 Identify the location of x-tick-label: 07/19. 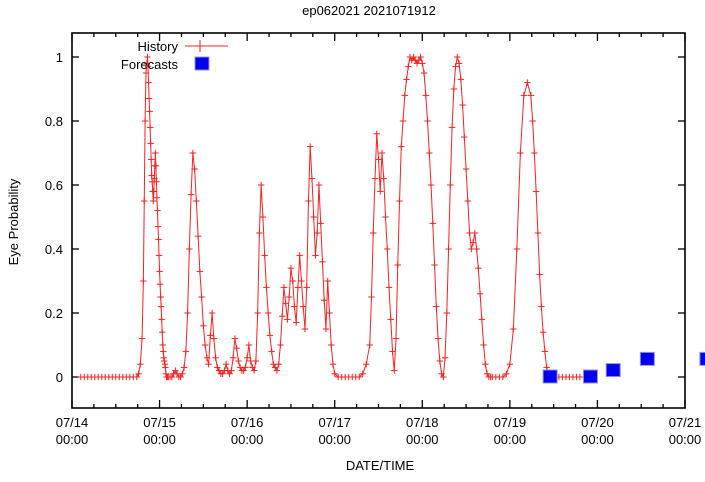
(510, 422).